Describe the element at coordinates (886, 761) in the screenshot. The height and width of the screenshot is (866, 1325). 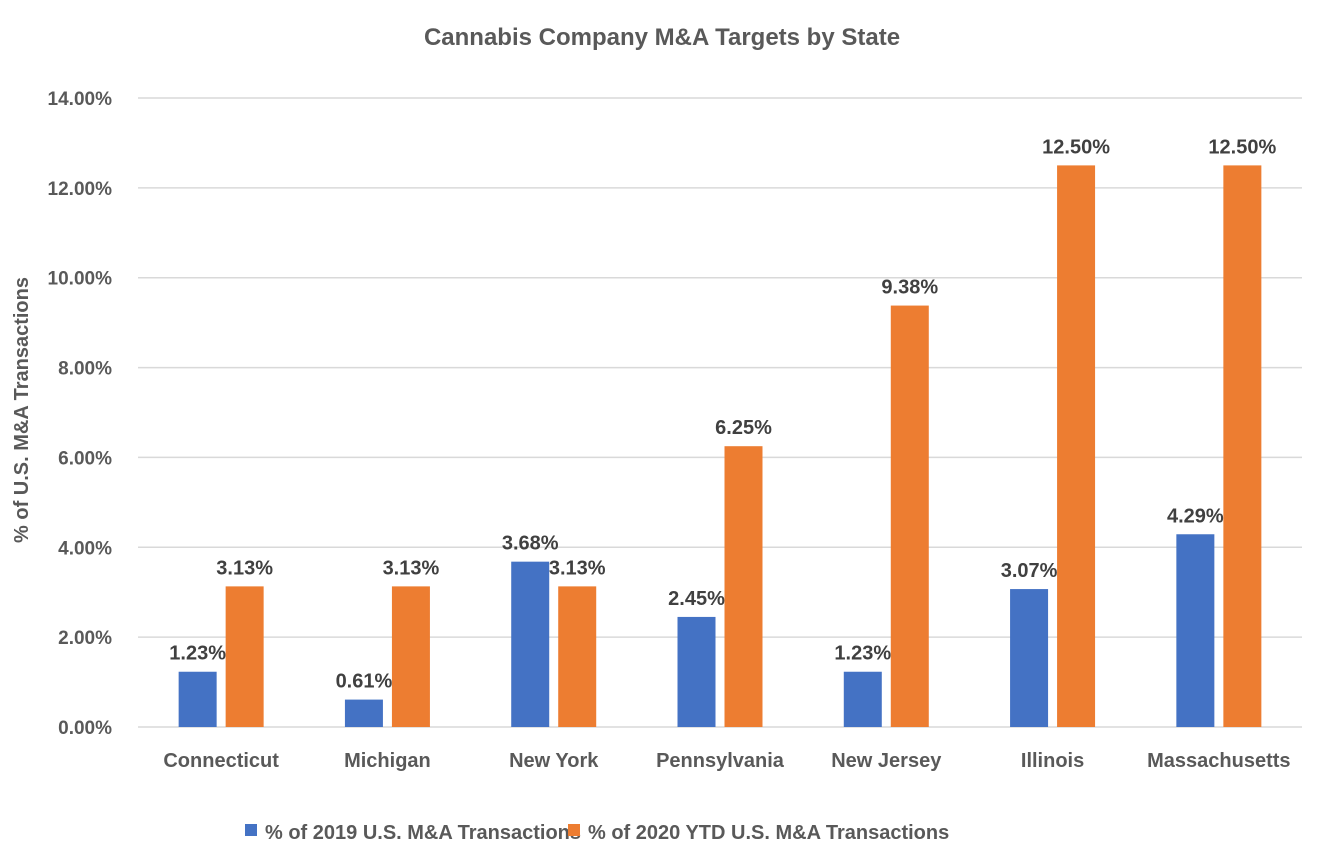
I see `x-tick-label: New Jersey` at that location.